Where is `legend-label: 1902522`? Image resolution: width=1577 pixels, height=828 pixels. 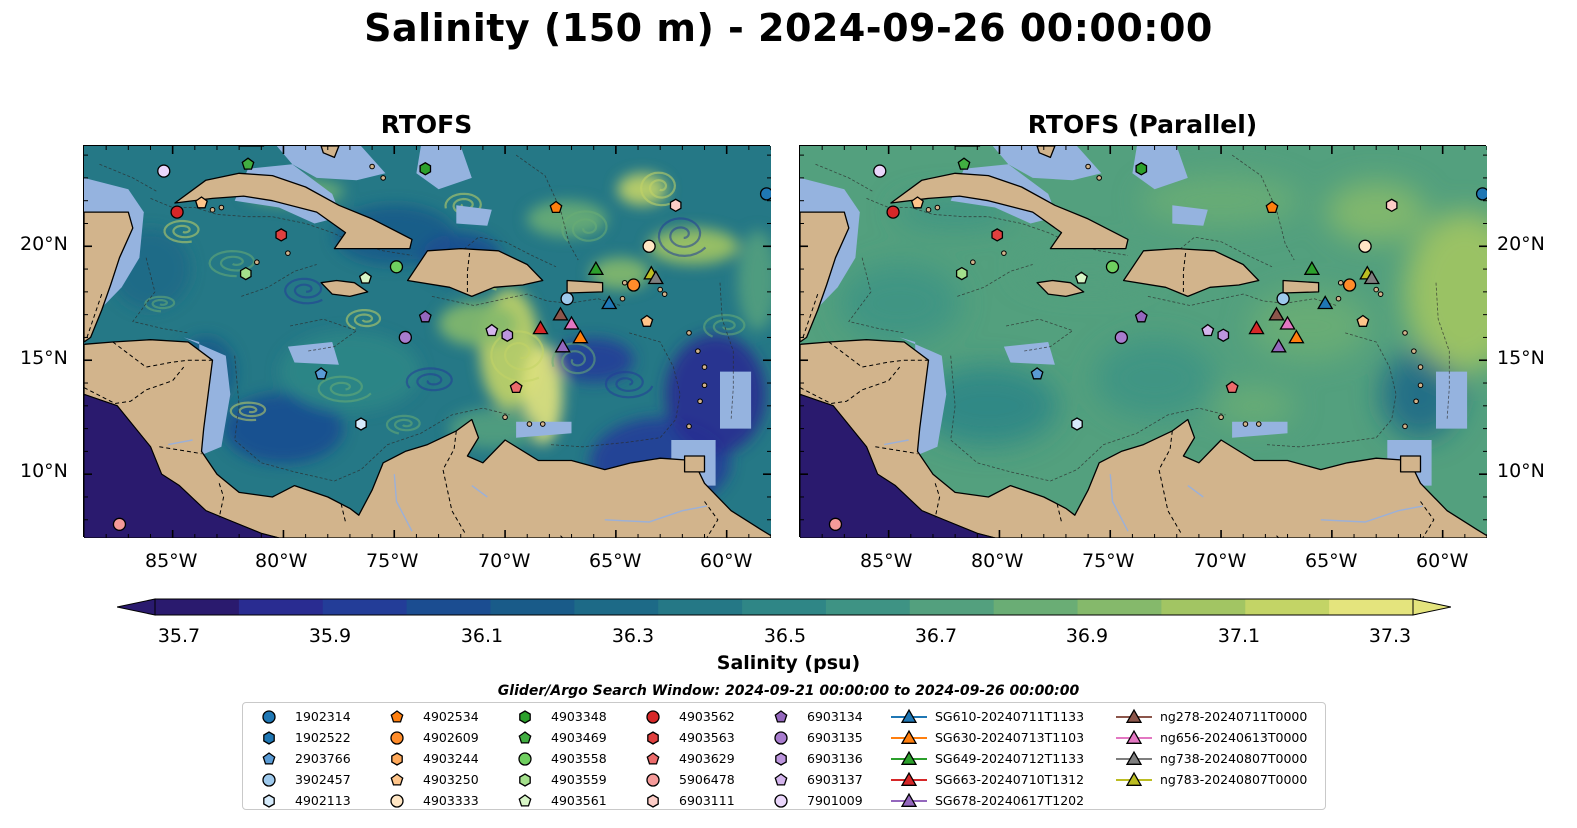
legend-label: 1902522 is located at coordinates (323, 737).